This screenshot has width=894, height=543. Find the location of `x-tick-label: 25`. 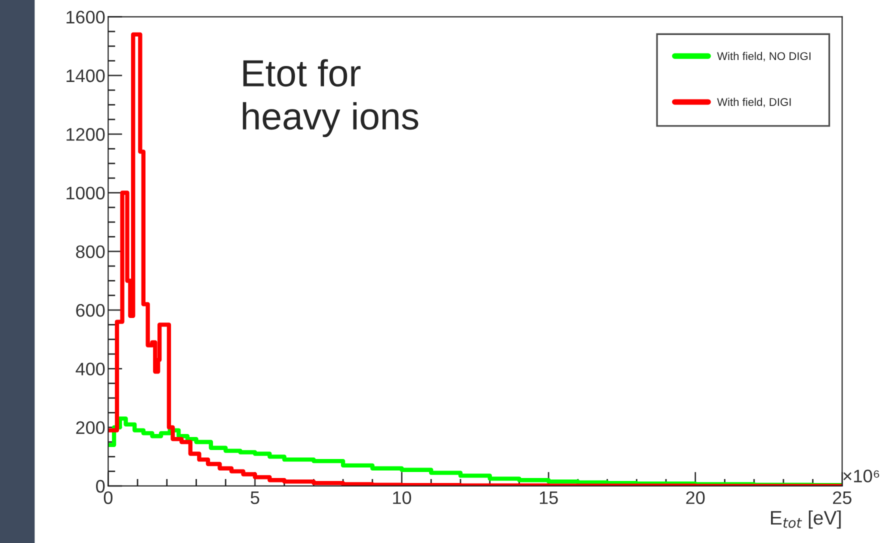

x-tick-label: 25 is located at coordinates (842, 497).